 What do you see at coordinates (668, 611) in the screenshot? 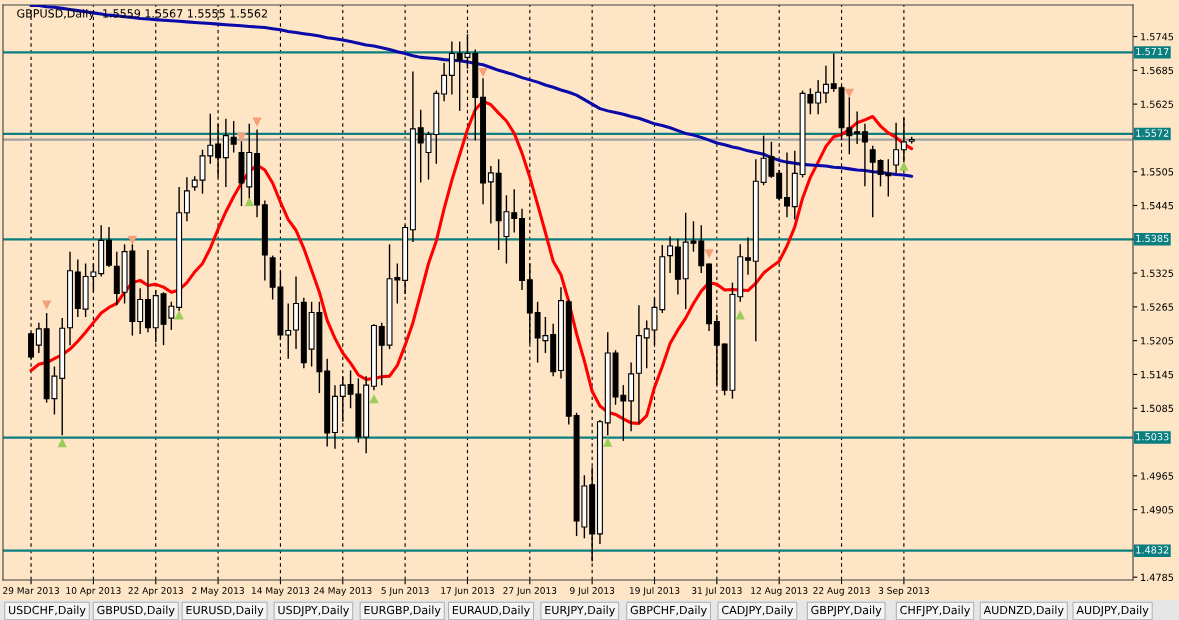
I see `text: GBPCHF,Daily` at bounding box center [668, 611].